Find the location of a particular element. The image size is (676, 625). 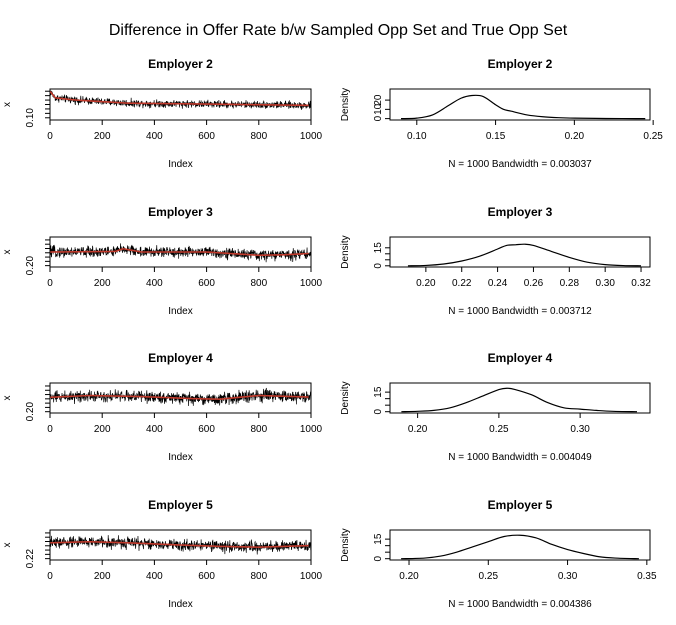

x-axis-label: N = 1000 Bandwidth = 0.004049 is located at coordinates (520, 457).